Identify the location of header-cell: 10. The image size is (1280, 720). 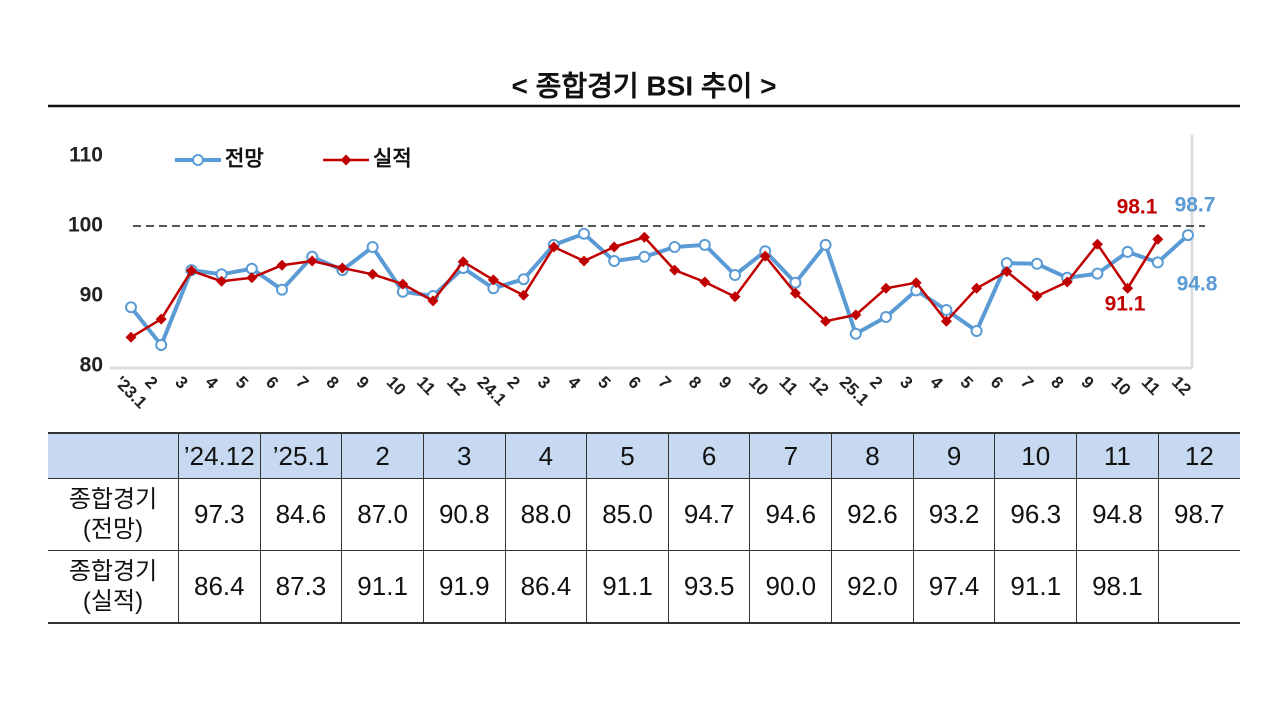
(1036, 455).